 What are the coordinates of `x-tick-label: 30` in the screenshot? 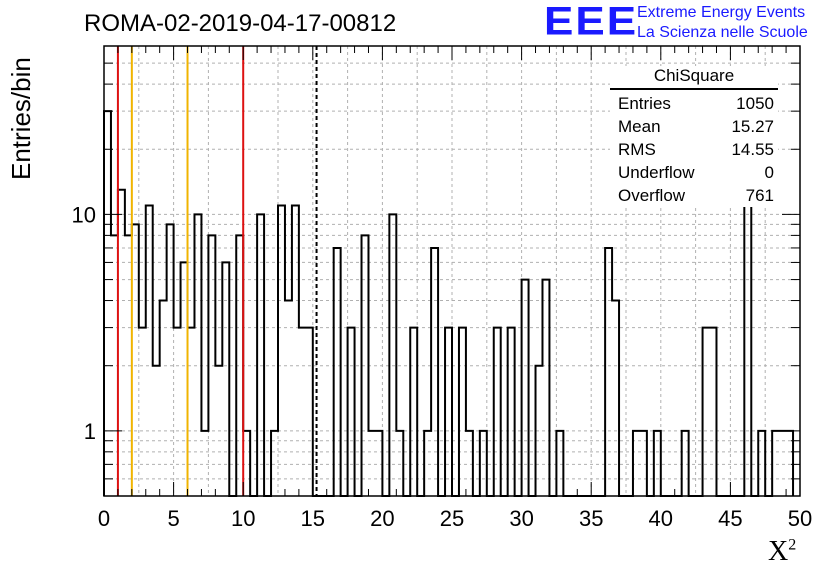 It's located at (521, 518).